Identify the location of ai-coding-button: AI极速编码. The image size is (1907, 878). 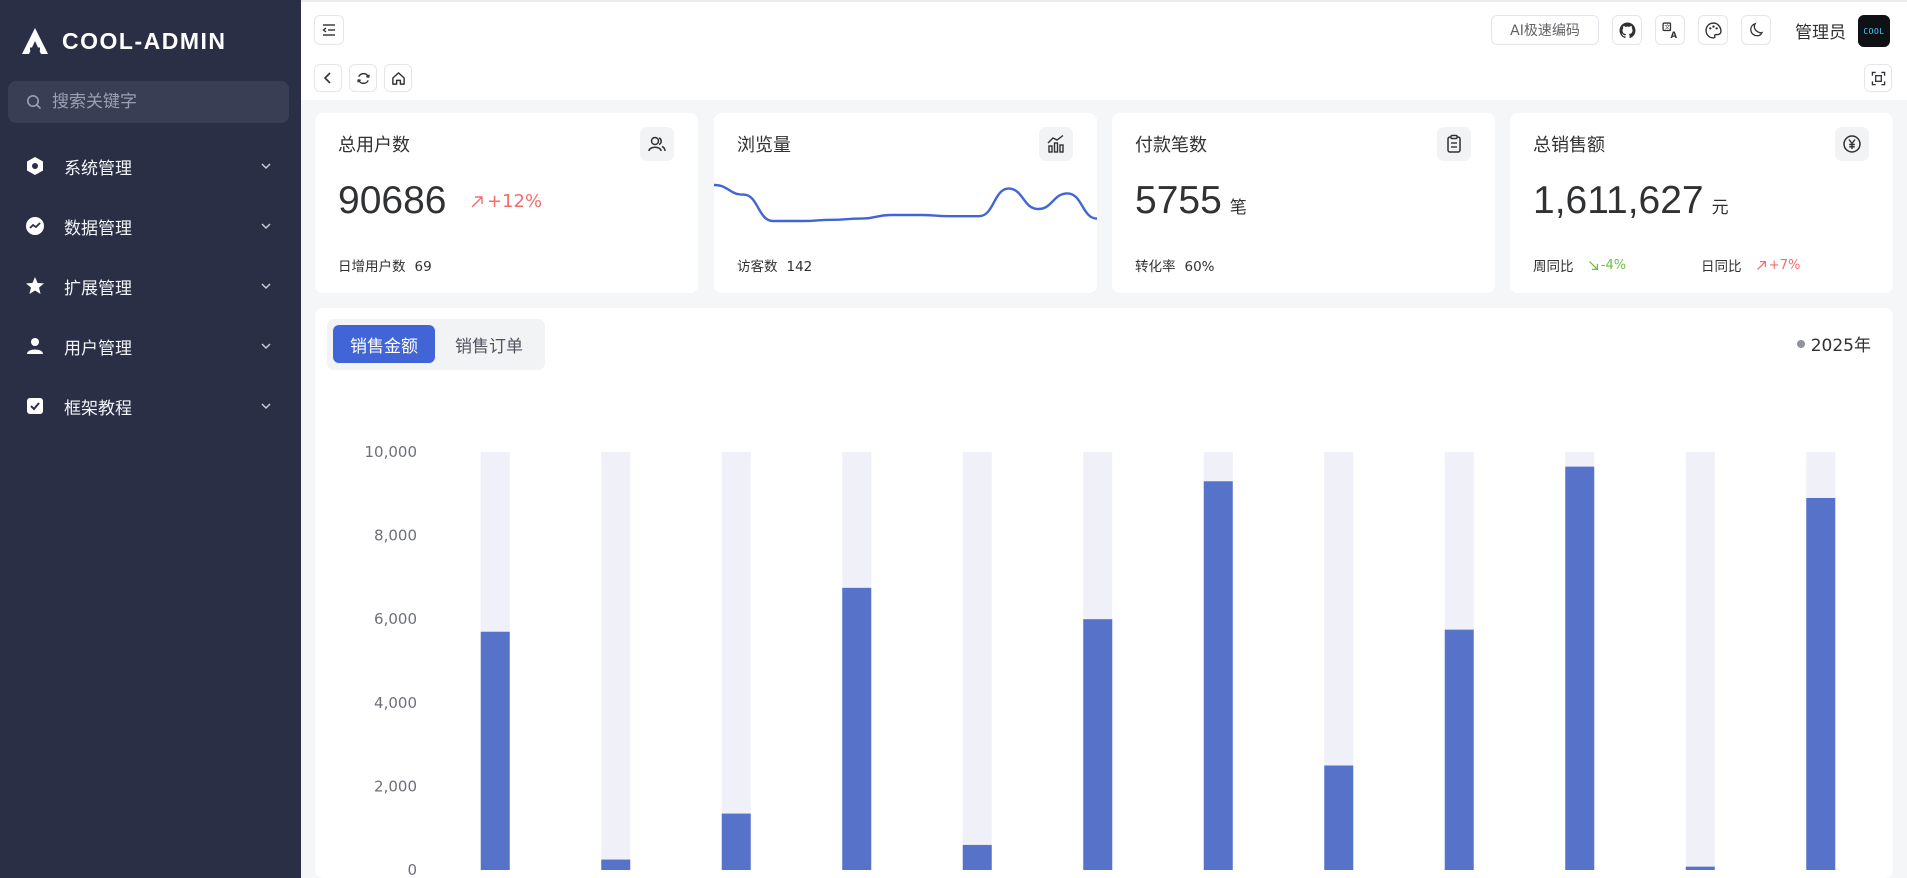
(1545, 30).